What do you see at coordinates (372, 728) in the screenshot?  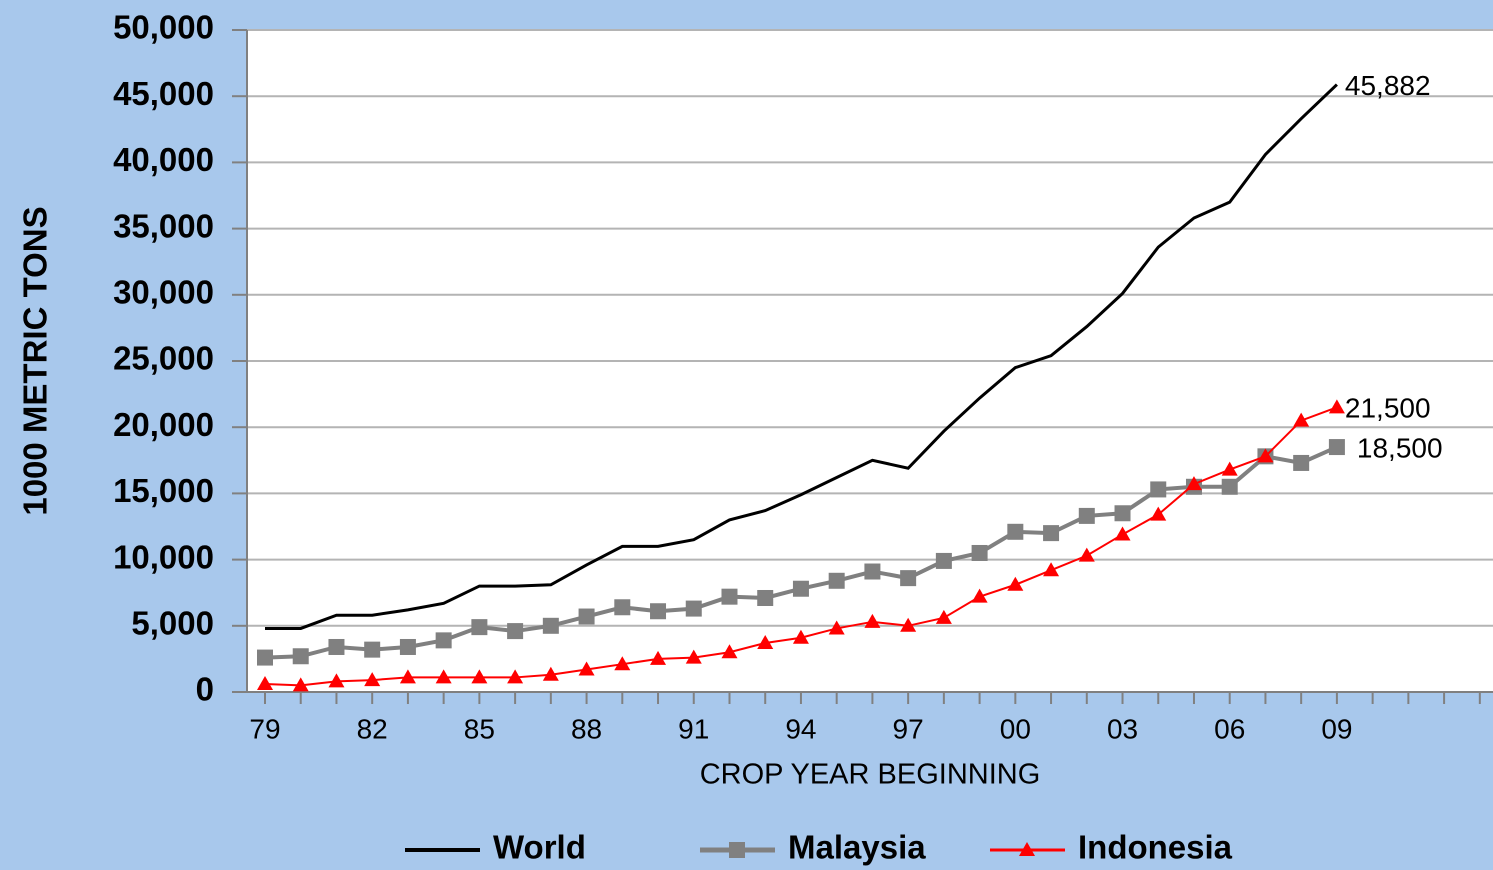 I see `x-tick-label: 82` at bounding box center [372, 728].